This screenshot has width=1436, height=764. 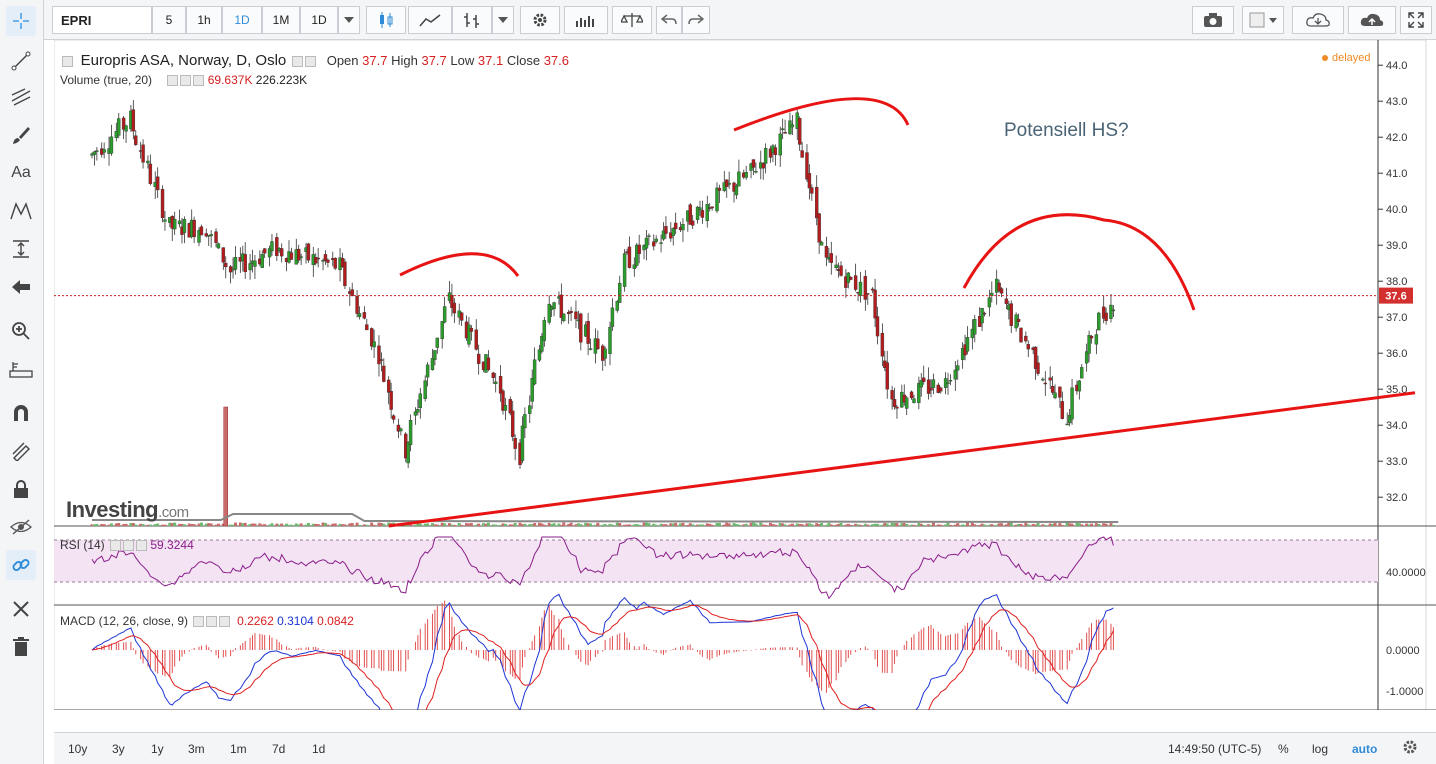 What do you see at coordinates (21, 135) in the screenshot?
I see `brush-tool` at bounding box center [21, 135].